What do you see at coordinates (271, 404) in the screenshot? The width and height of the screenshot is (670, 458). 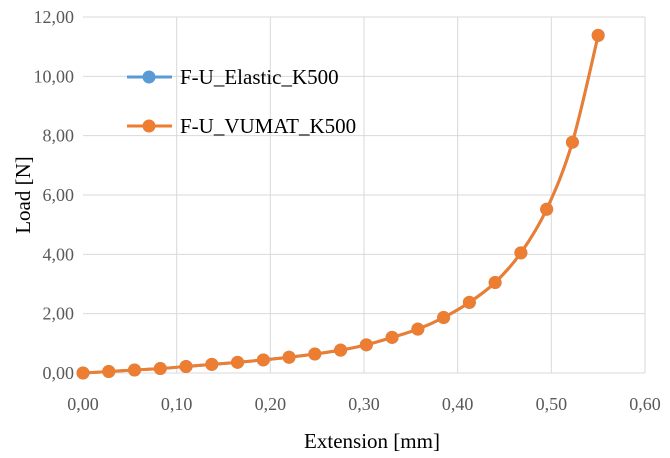 I see `x-tick-label: 0,20` at bounding box center [271, 404].